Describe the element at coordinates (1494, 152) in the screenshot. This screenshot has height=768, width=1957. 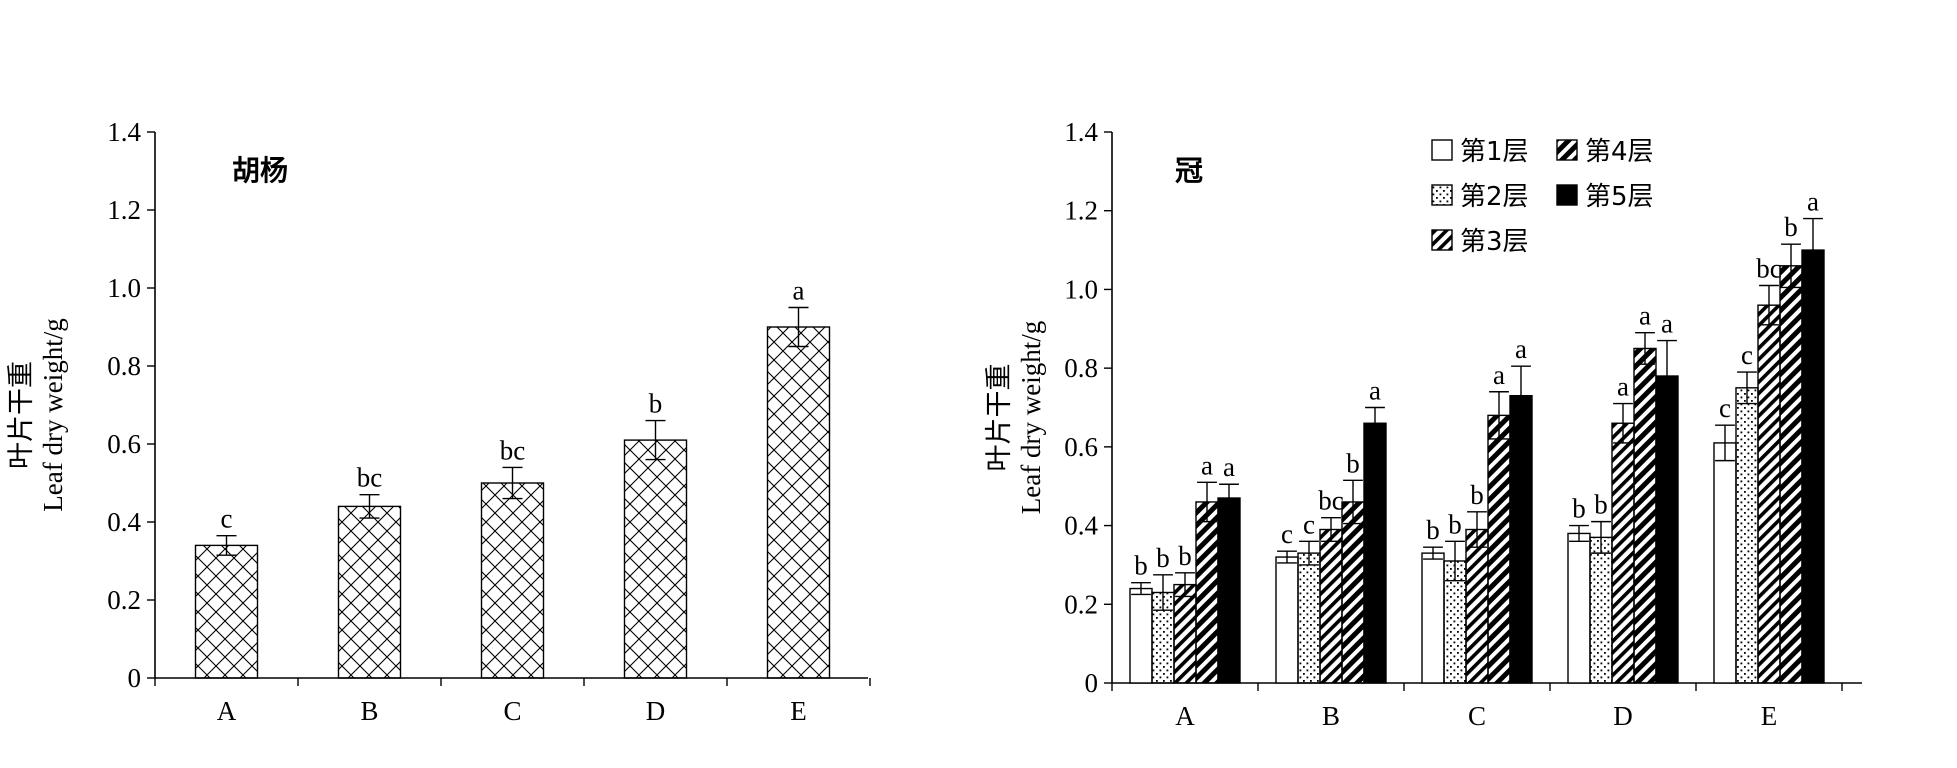
I see `legend-label: 第1层` at that location.